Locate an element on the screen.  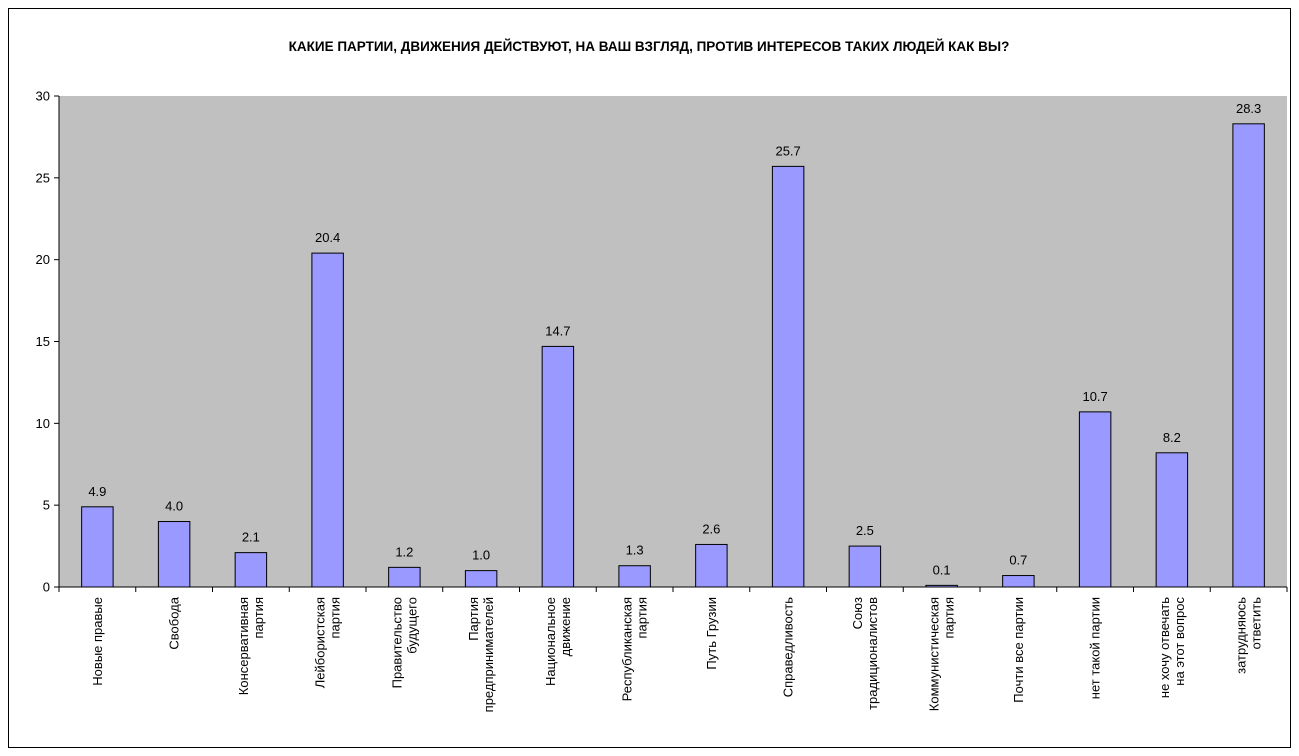
category-label: Новые правые is located at coordinates (97, 641).